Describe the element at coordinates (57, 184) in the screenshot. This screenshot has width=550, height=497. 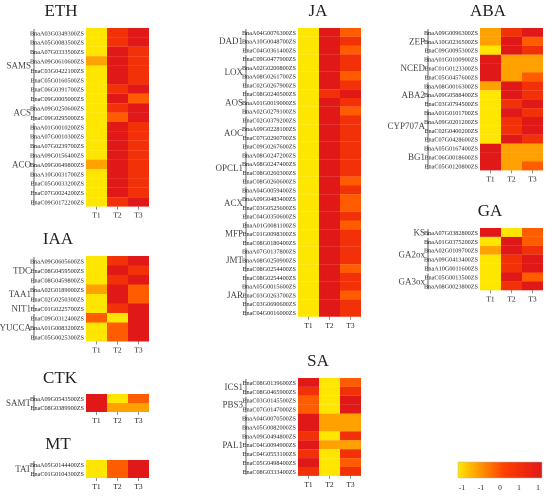
I see `gene-label: BnaC05G0033200ZS` at that location.